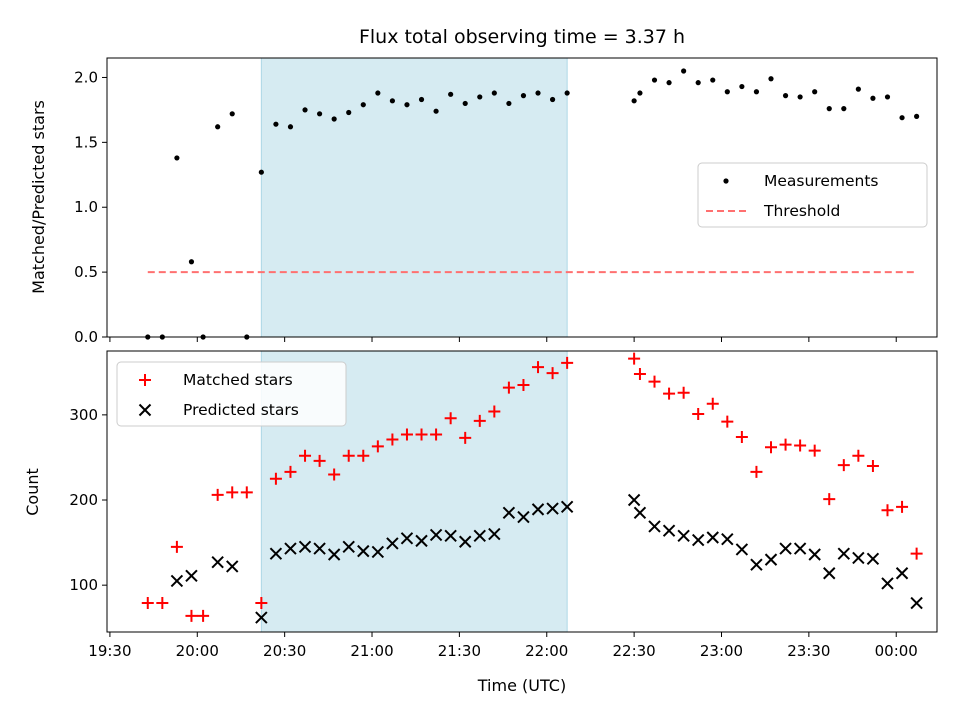 The height and width of the screenshot is (724, 960). What do you see at coordinates (197, 651) in the screenshot?
I see `x-tick-label: 20:00` at bounding box center [197, 651].